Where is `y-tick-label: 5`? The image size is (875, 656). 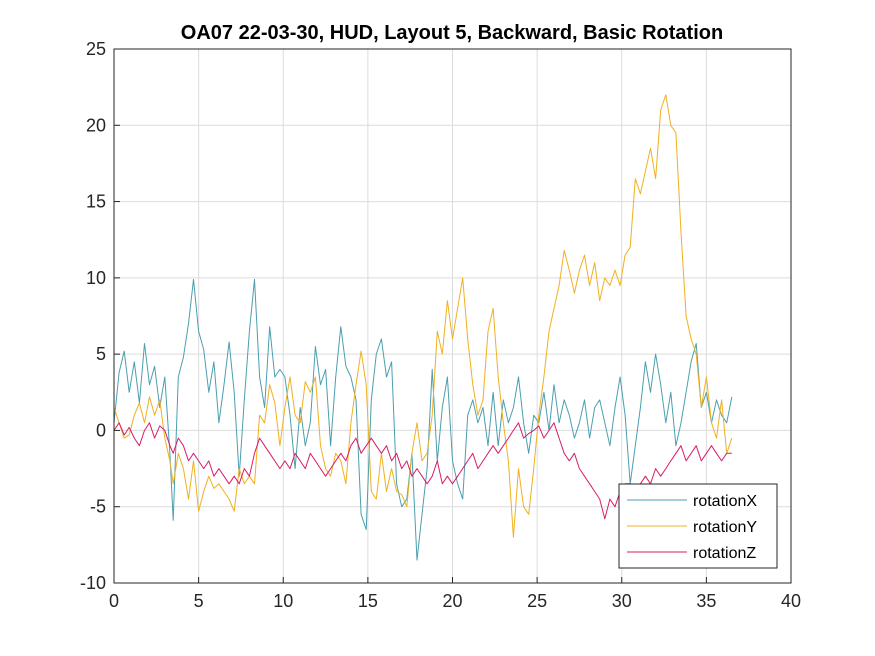 y-tick-label: 5 is located at coordinates (101, 354).